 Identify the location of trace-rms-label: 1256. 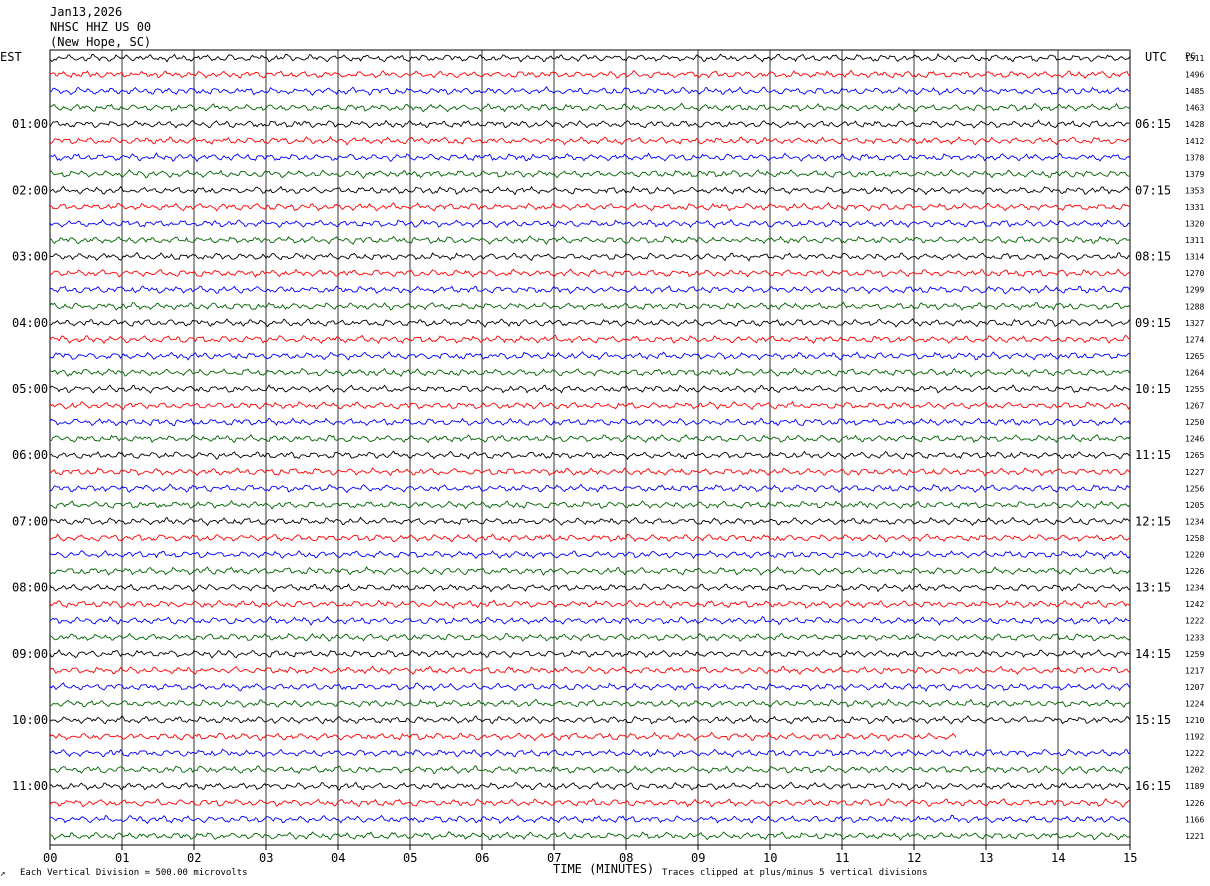
(1194, 488).